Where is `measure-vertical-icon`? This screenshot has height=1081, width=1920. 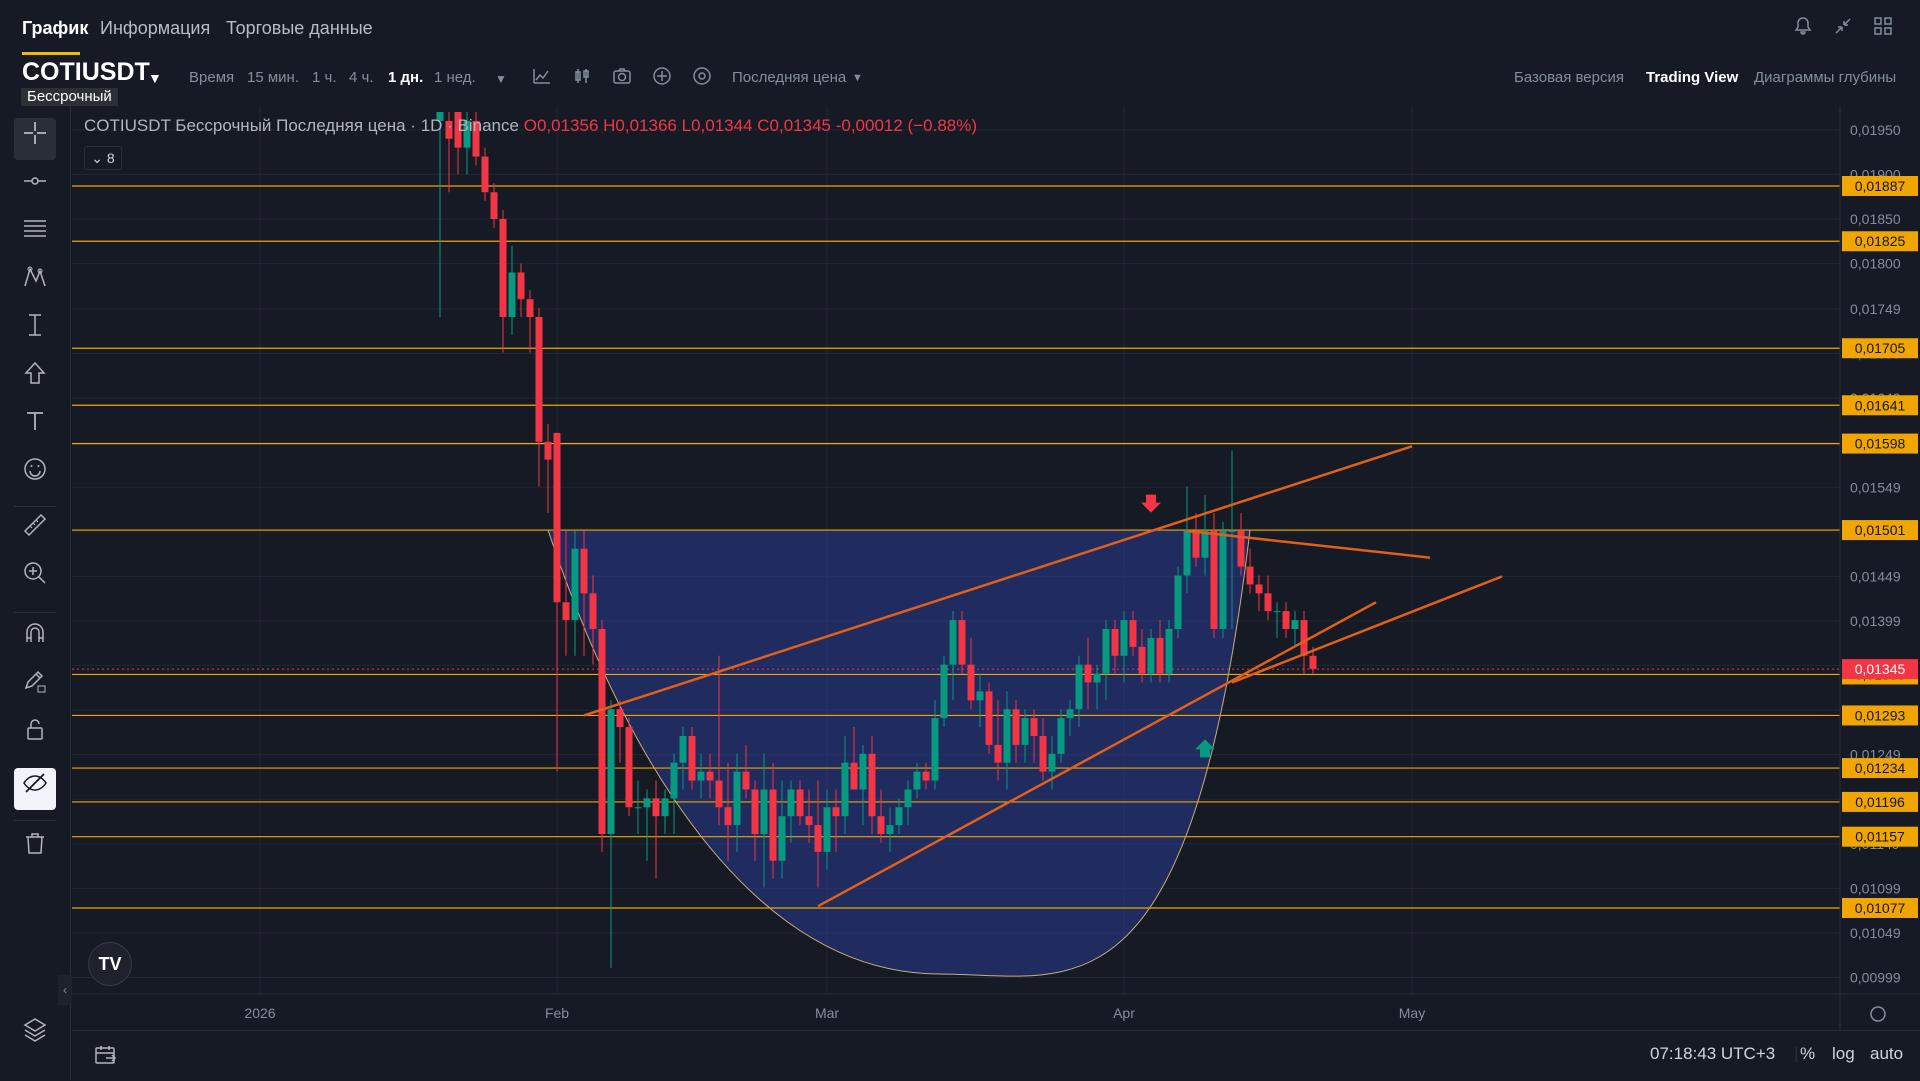
measure-vertical-icon is located at coordinates (35, 331).